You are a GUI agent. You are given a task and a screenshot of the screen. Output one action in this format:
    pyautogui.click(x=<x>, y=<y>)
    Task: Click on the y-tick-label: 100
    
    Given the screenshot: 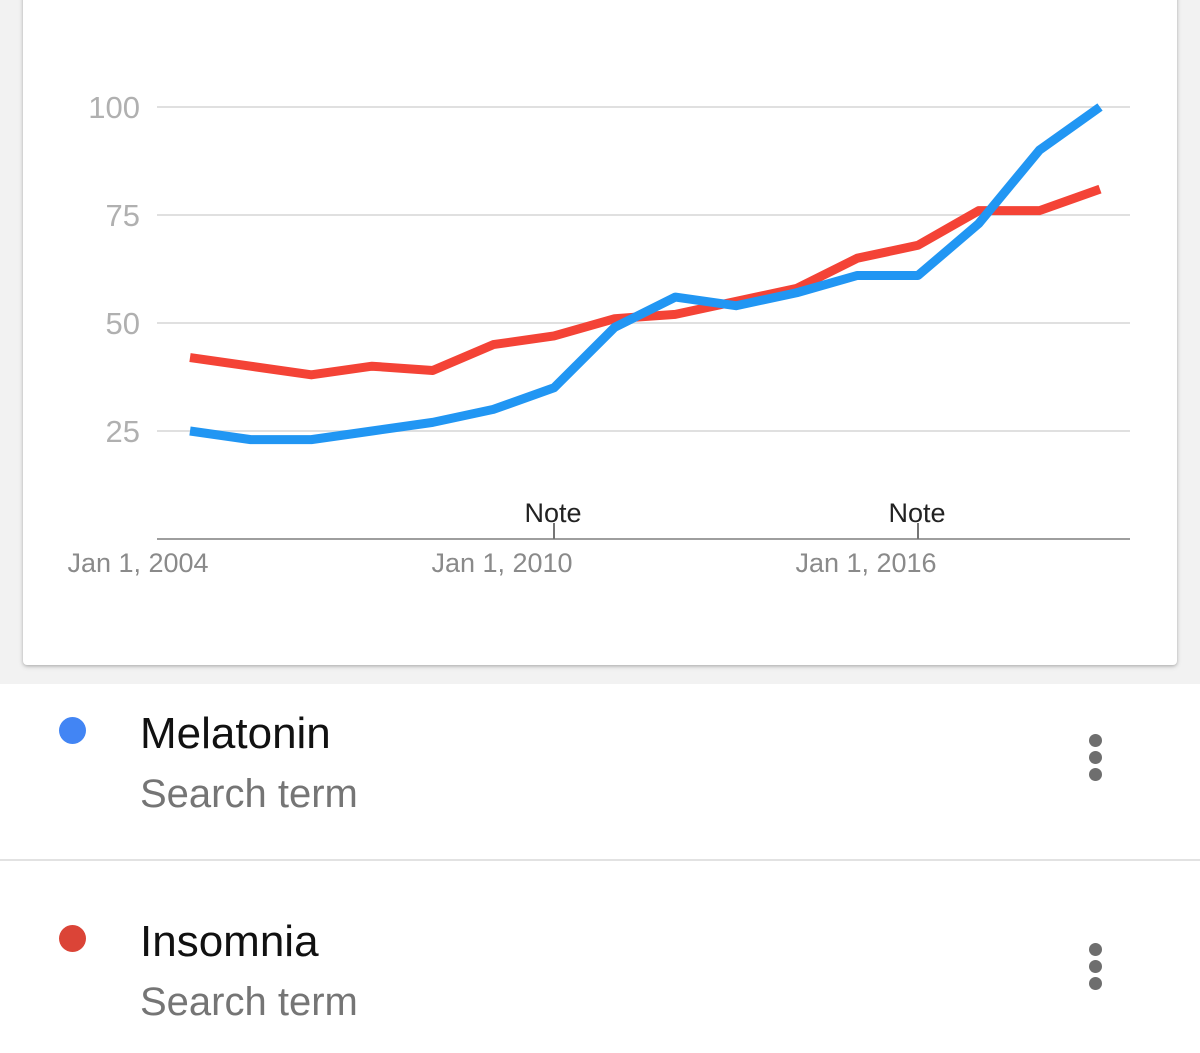 What is the action you would take?
    pyautogui.click(x=114, y=107)
    